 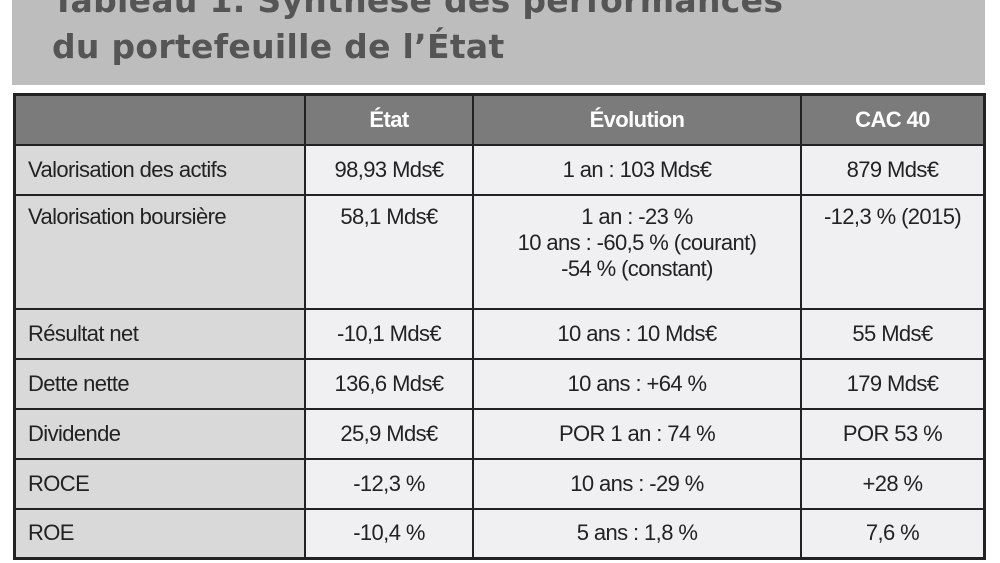 What do you see at coordinates (418, 10) in the screenshot?
I see `title-line-1: Tableau 1. Synthèse des performances` at bounding box center [418, 10].